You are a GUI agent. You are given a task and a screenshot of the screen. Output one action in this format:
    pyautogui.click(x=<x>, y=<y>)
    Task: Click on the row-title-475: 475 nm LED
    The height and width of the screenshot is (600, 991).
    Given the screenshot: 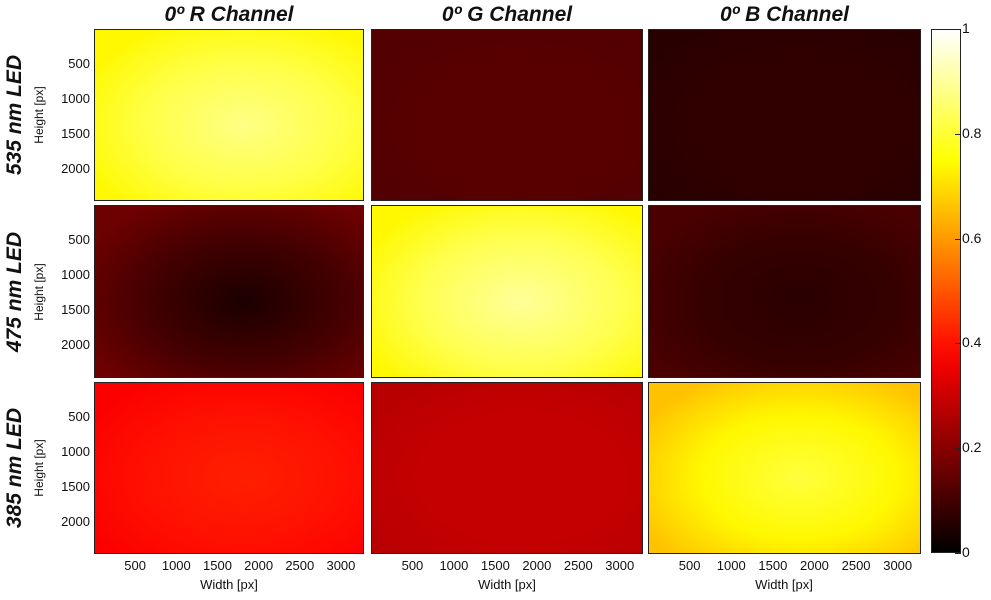 What is the action you would take?
    pyautogui.click(x=14, y=291)
    